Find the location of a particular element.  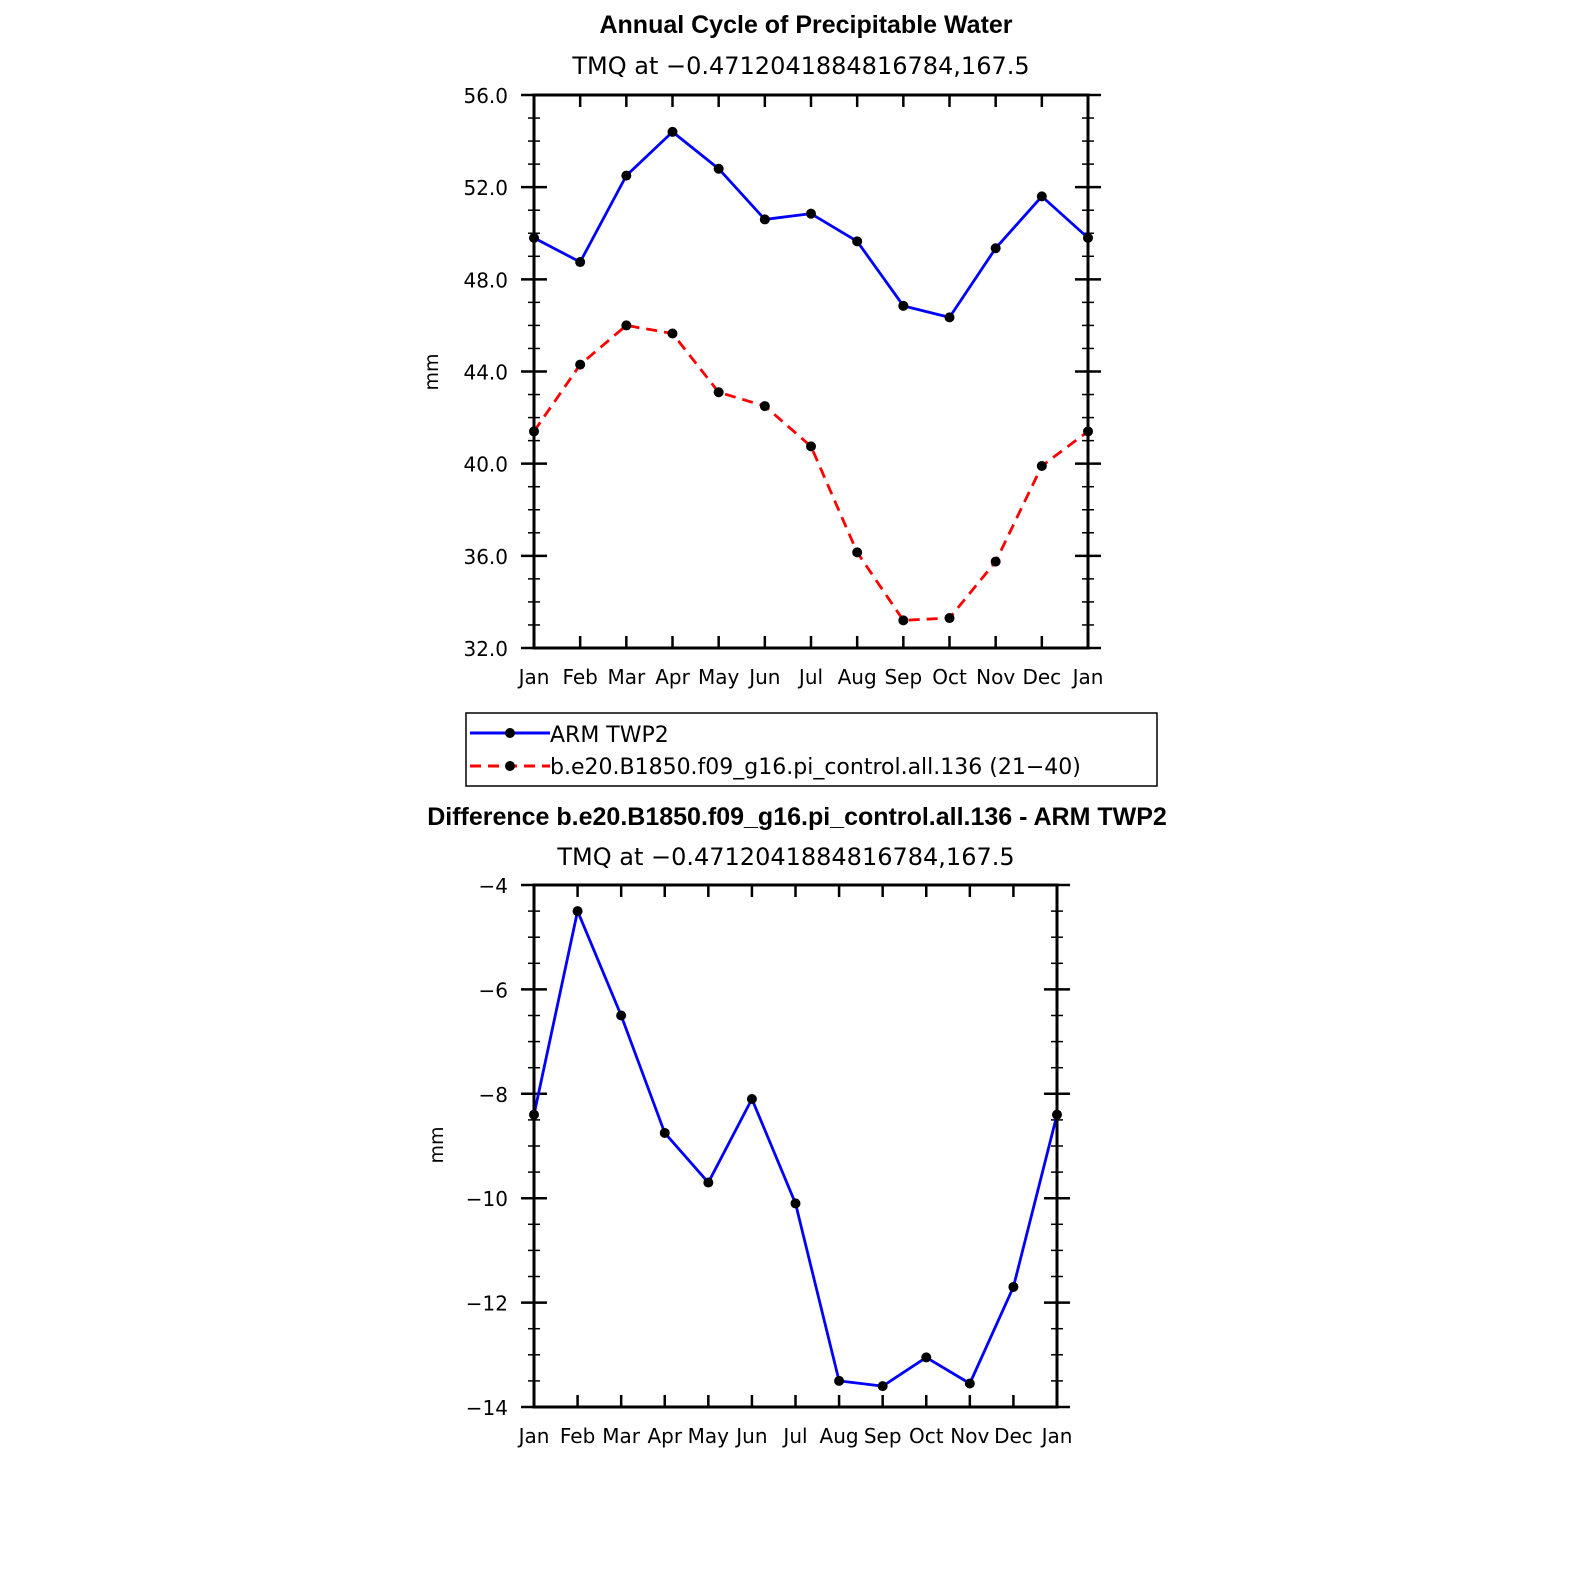

chart2-x-tick-label: Oct is located at coordinates (926, 1436).